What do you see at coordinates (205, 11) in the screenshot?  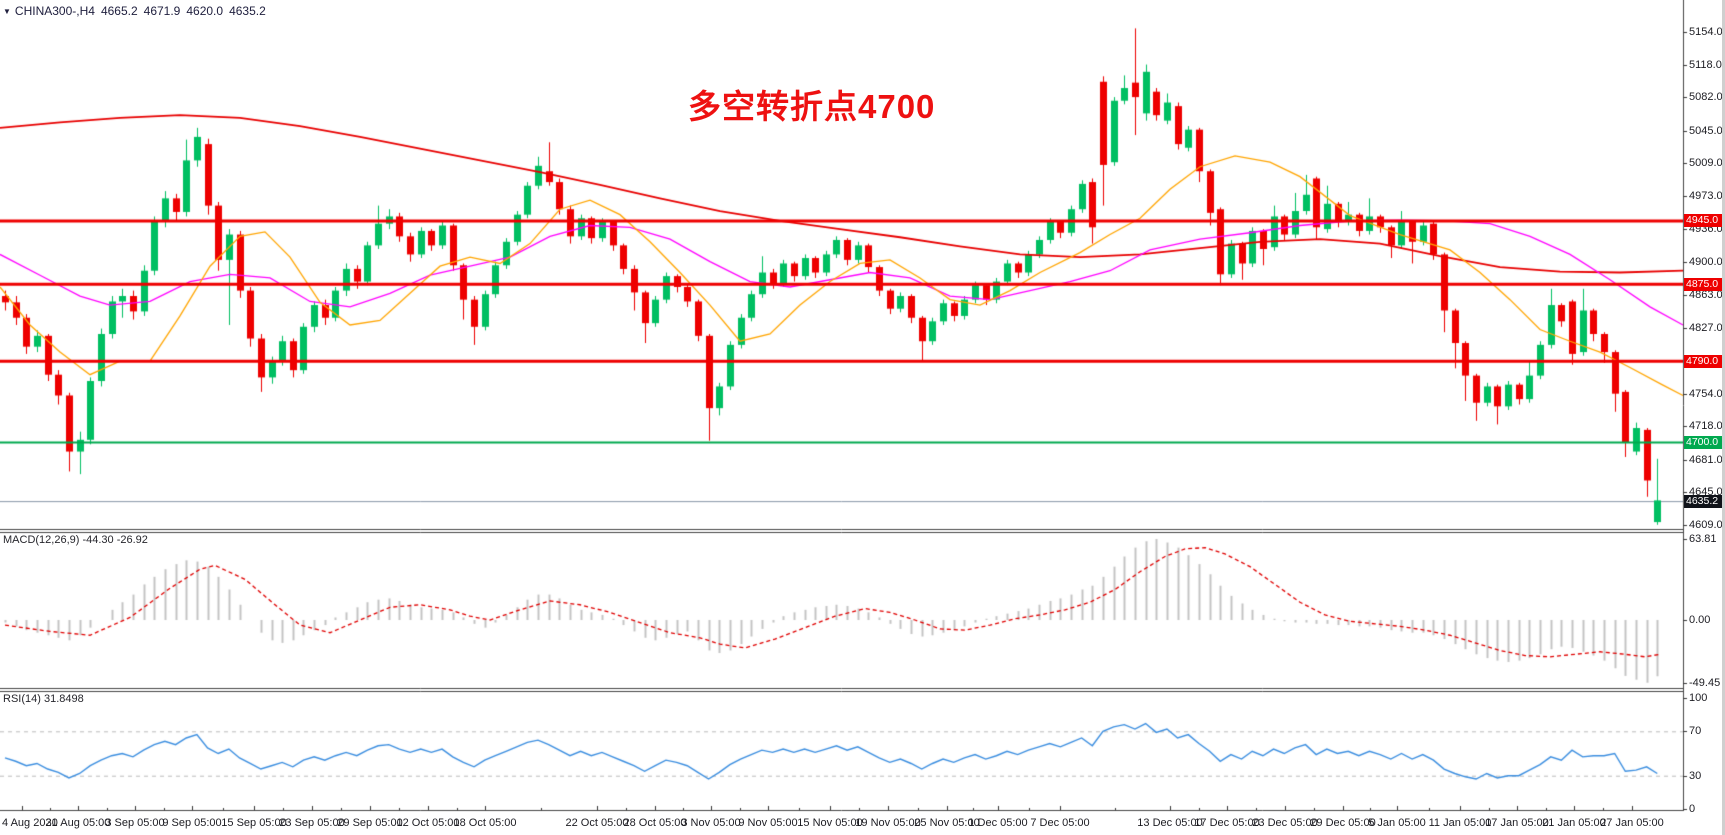 I see `low-value: 4620.0` at bounding box center [205, 11].